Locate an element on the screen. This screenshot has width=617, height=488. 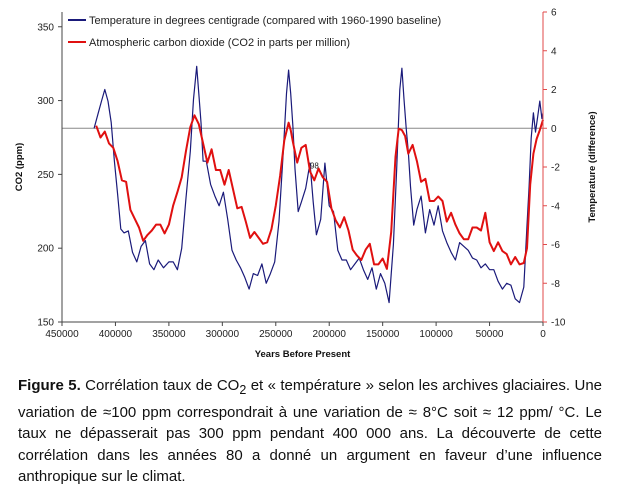
x-tick-label: 250000 is located at coordinates (276, 334).